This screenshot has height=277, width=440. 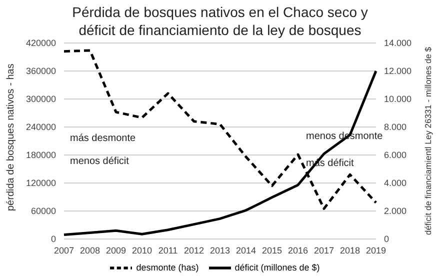 What do you see at coordinates (246, 250) in the screenshot?
I see `x-tick-label: 2014` at bounding box center [246, 250].